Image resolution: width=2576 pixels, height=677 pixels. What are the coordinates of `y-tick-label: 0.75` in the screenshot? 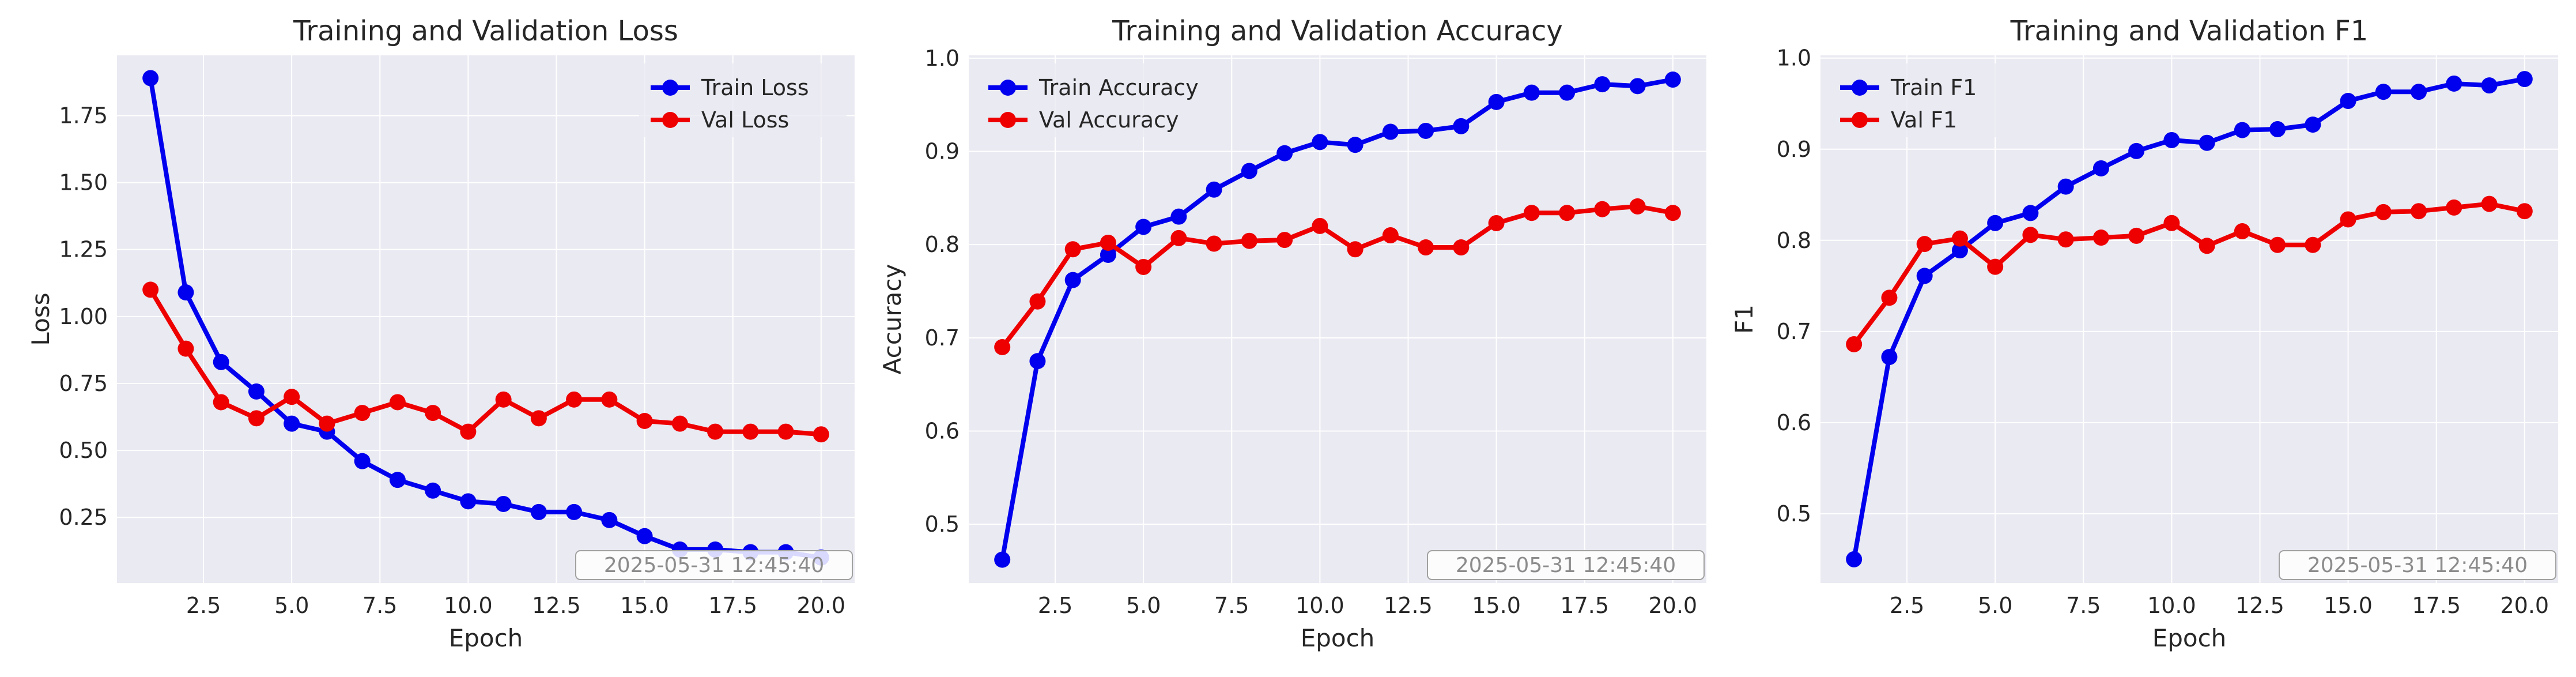 It's located at (83, 383).